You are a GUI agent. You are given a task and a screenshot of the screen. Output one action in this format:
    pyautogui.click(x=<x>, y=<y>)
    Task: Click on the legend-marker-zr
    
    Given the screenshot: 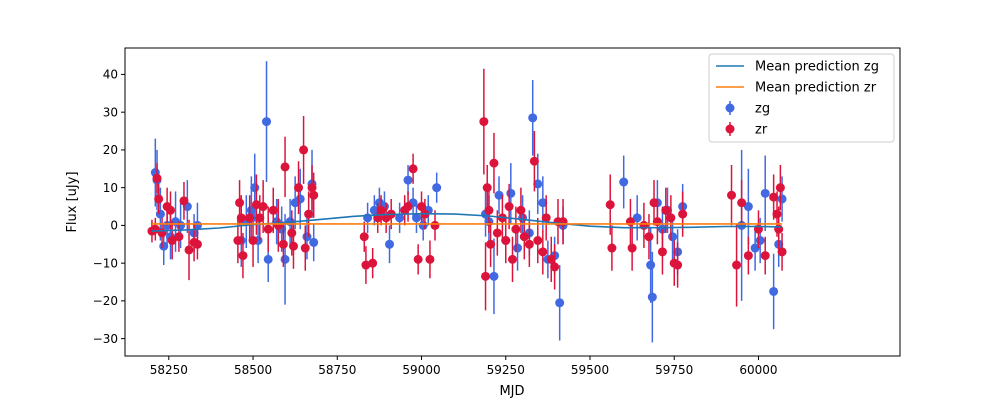 What is the action you would take?
    pyautogui.click(x=730, y=129)
    